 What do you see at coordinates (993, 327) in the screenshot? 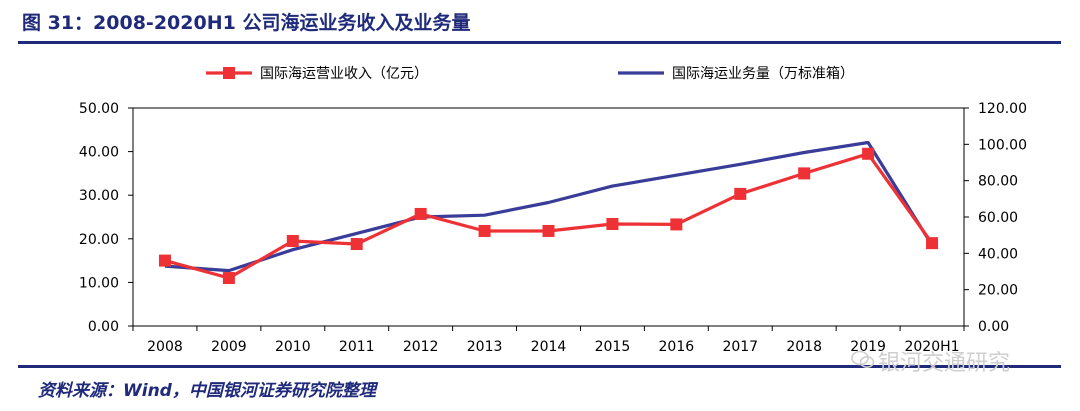
I see `y-right-tick-label: 0.00` at bounding box center [993, 327].